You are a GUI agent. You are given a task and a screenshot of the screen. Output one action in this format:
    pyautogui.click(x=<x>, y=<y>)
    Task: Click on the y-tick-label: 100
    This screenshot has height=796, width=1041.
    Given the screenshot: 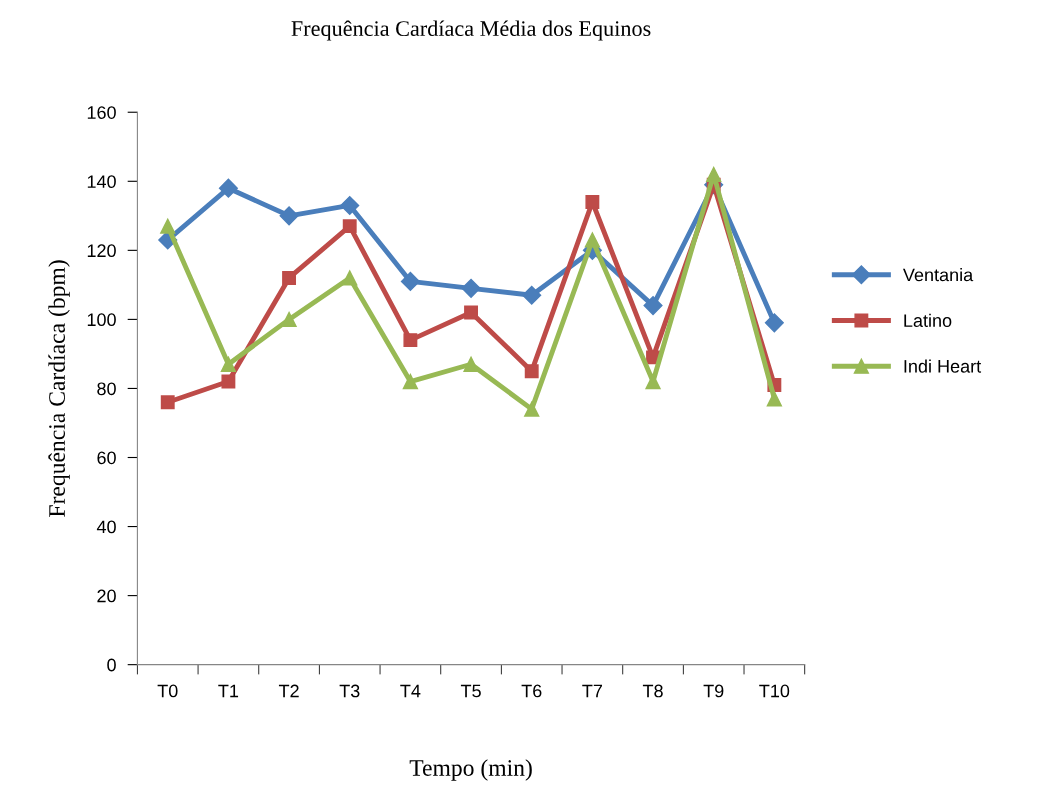 What is the action you would take?
    pyautogui.click(x=101, y=320)
    